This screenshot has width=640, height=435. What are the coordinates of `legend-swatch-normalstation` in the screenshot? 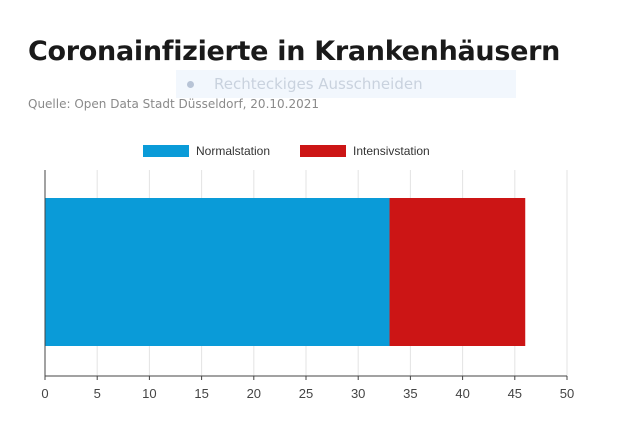 It's located at (166, 151).